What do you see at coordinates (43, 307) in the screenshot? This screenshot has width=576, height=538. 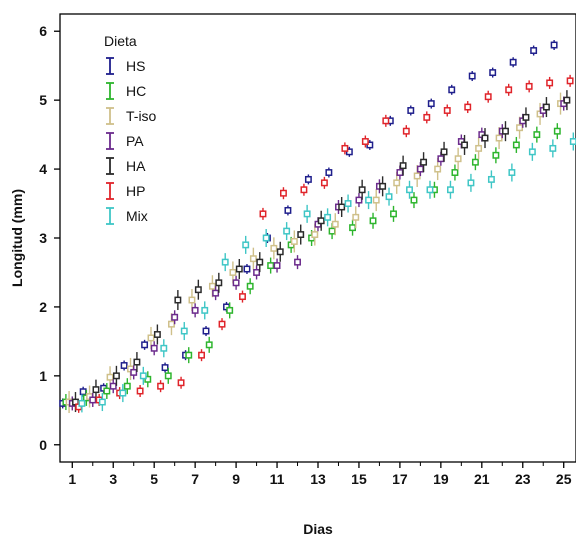 I see `y-tick-label: 2` at bounding box center [43, 307].